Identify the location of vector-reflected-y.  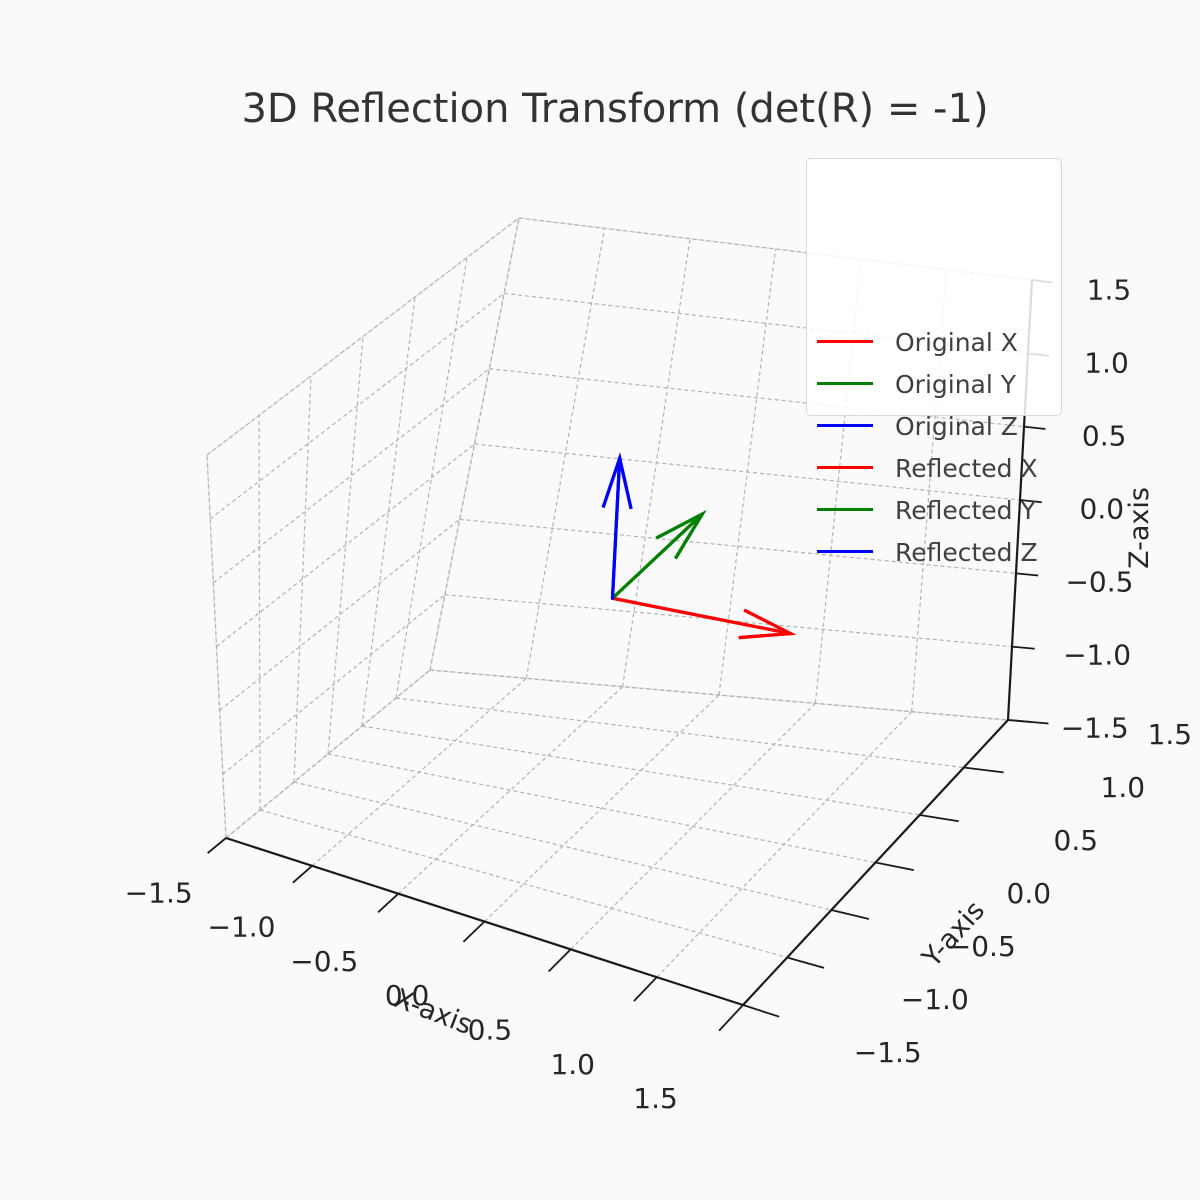
(658, 555).